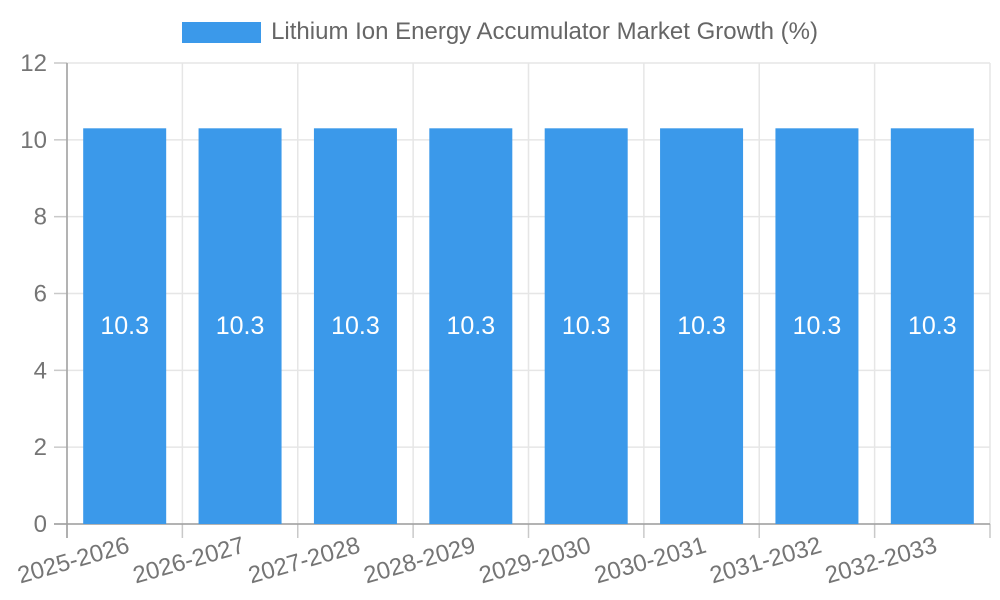 This screenshot has height=600, width=1000. What do you see at coordinates (650, 561) in the screenshot?
I see `x-tick-label: 2030-2031` at bounding box center [650, 561].